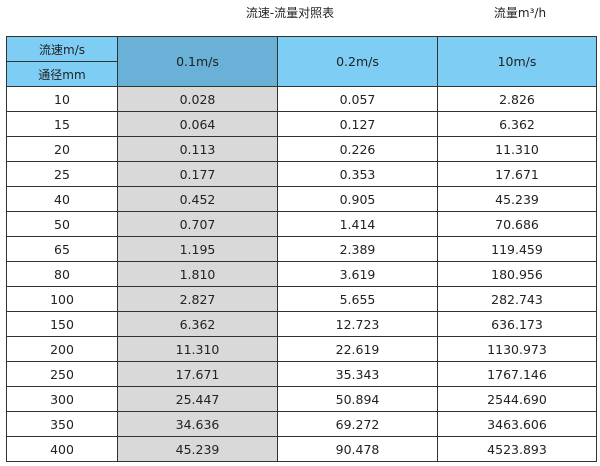  Describe the element at coordinates (62, 49) in the screenshot. I see `velocity-header: 流速m/s` at that location.